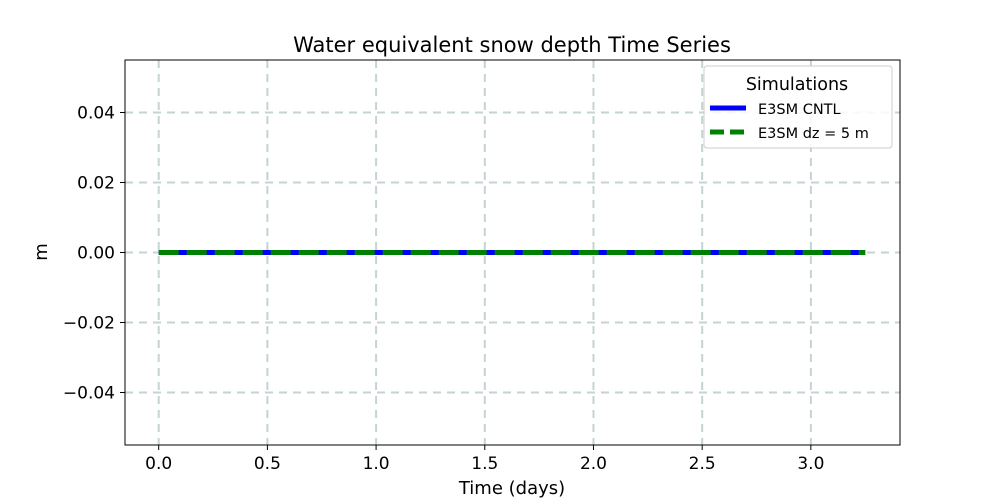 This screenshot has height=500, width=1000. I want to click on x-axis-ticks: 0.0 0.5 1.0 1.5 2.0 2.5 3.0, so click(484, 459).